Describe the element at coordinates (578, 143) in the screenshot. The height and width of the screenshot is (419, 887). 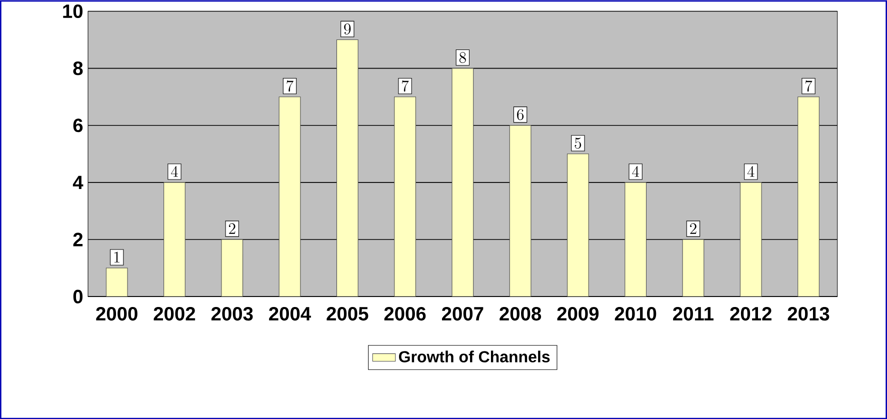
I see `data-label: 5` at that location.